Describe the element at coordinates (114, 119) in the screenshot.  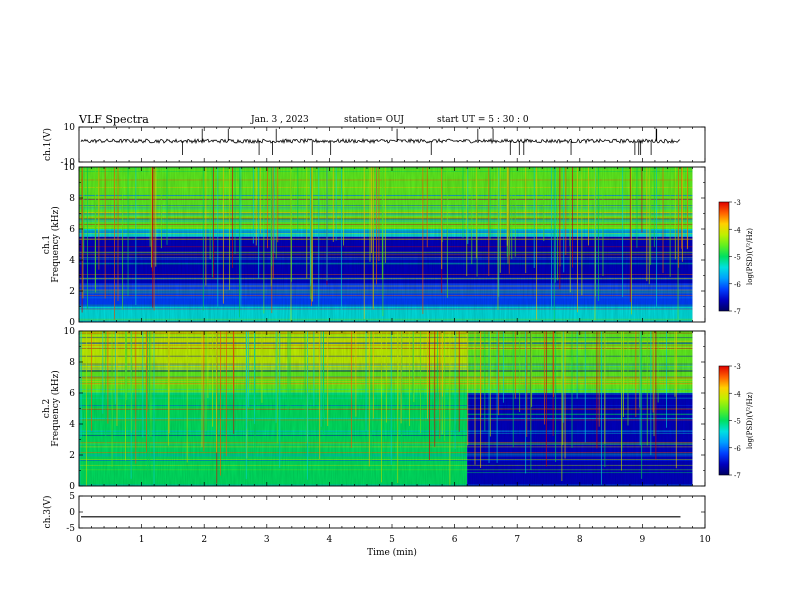
I see `chart-title: VLF Spectra` at that location.